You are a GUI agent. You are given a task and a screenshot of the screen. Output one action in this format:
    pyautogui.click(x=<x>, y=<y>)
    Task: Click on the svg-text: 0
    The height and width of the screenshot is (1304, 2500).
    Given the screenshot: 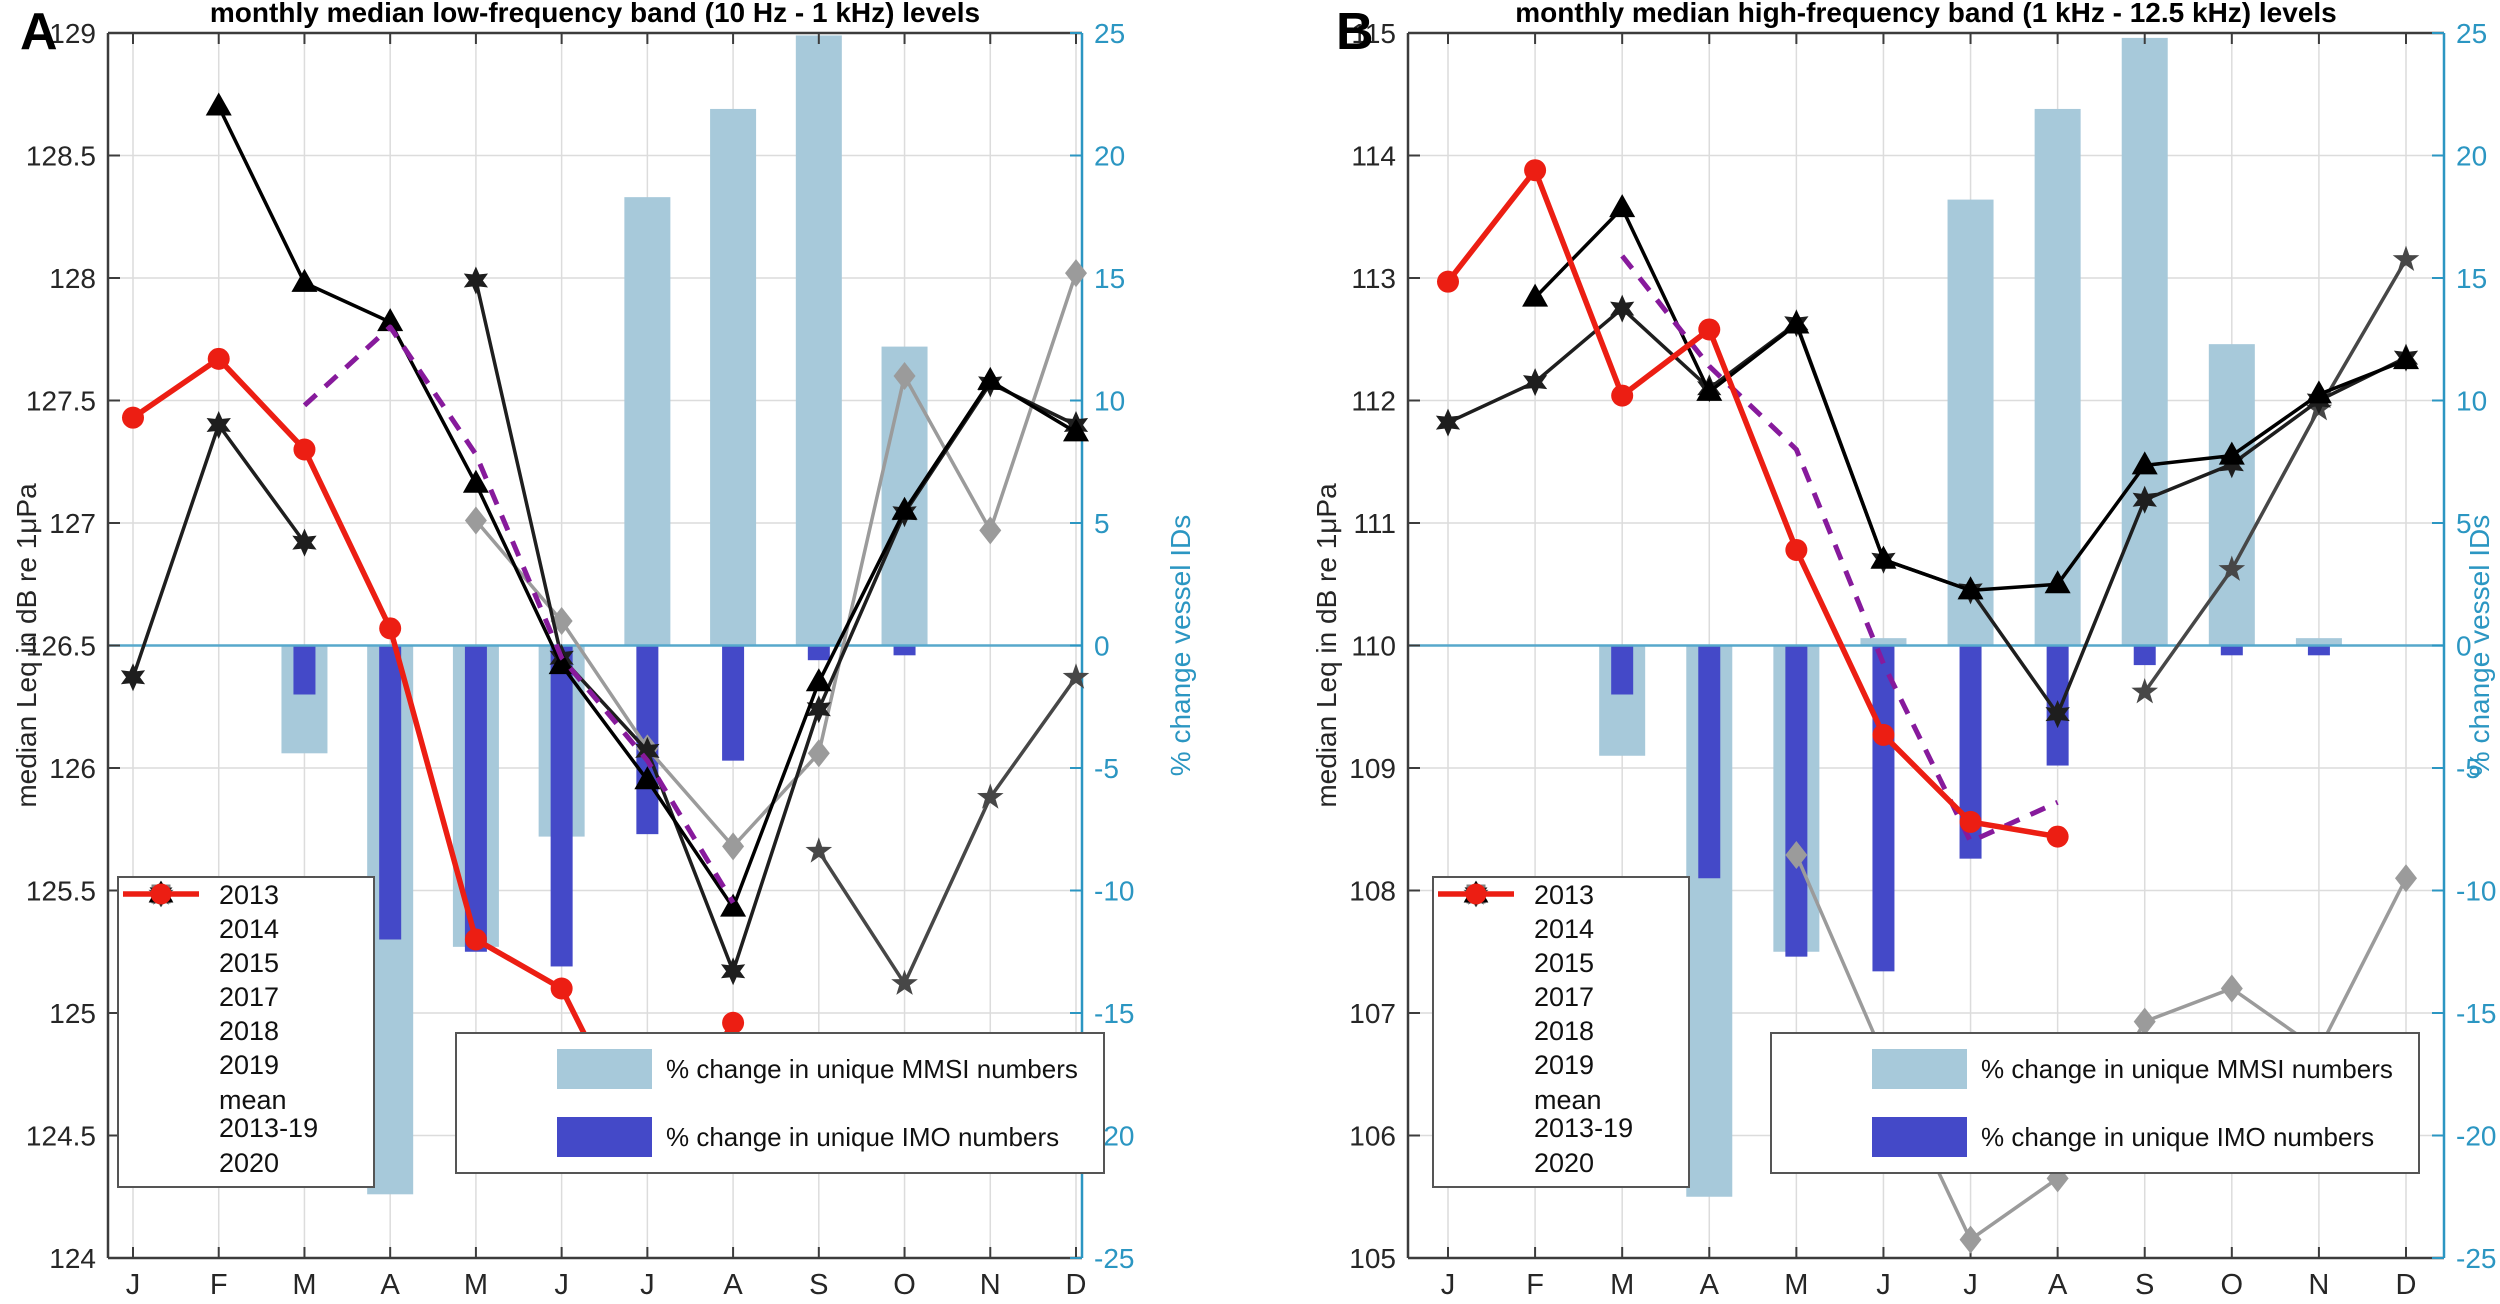 What is the action you would take?
    pyautogui.click(x=2464, y=646)
    